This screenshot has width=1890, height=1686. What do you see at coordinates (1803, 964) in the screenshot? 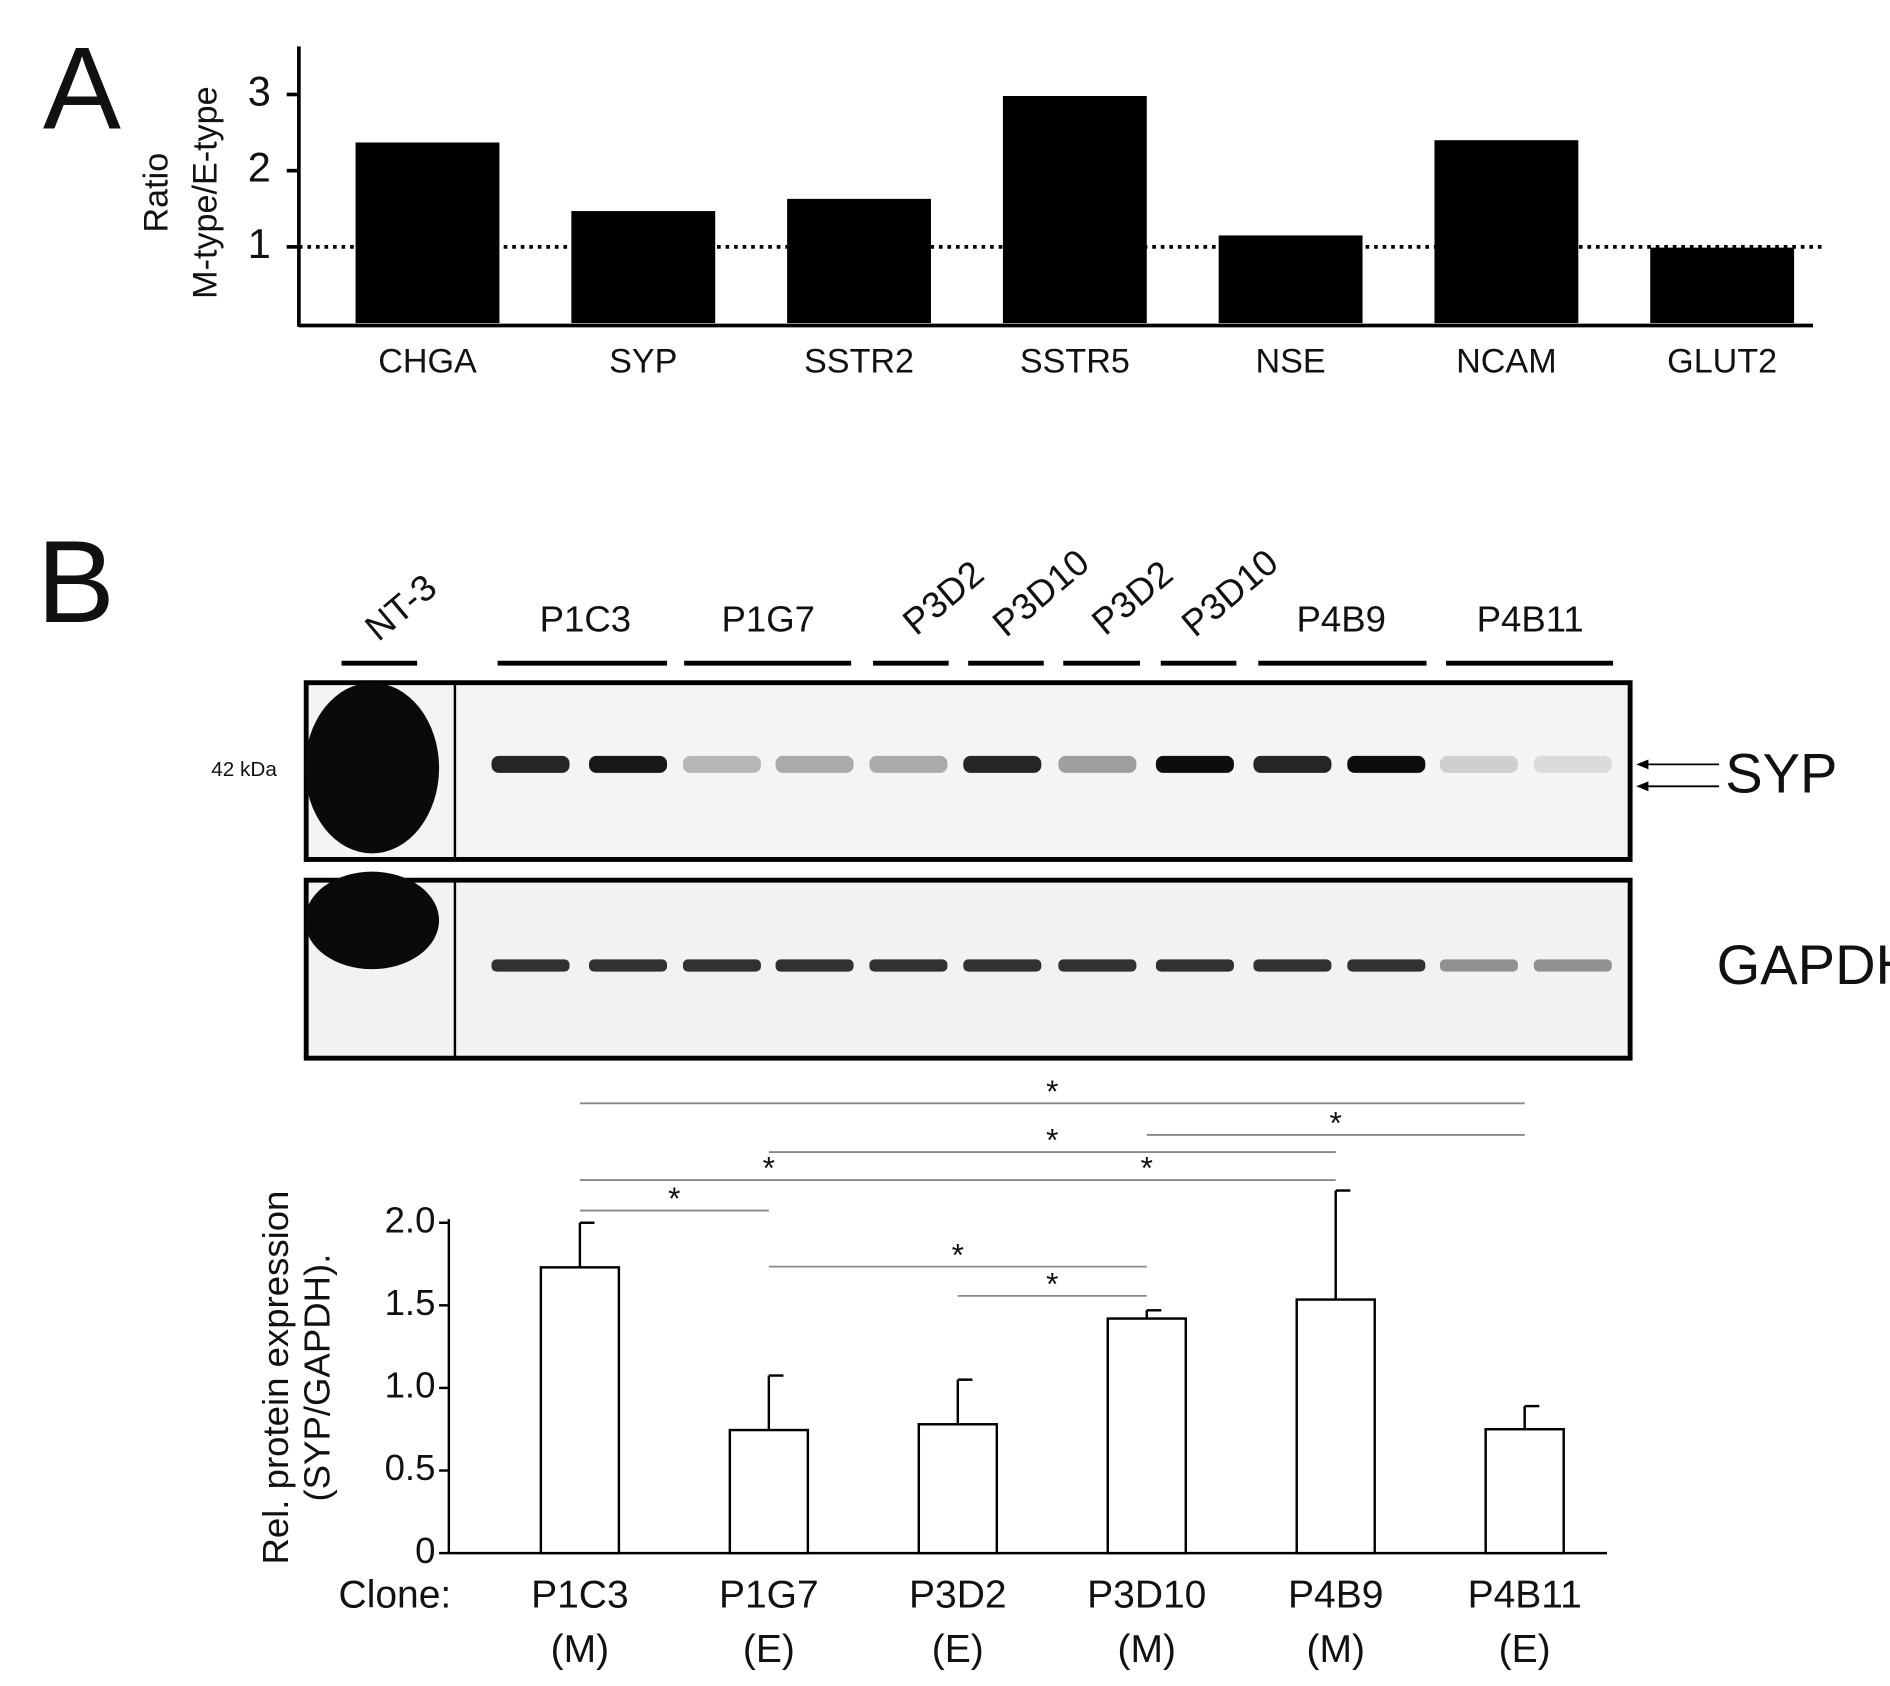
I see `target-label: GAPDH` at bounding box center [1803, 964].